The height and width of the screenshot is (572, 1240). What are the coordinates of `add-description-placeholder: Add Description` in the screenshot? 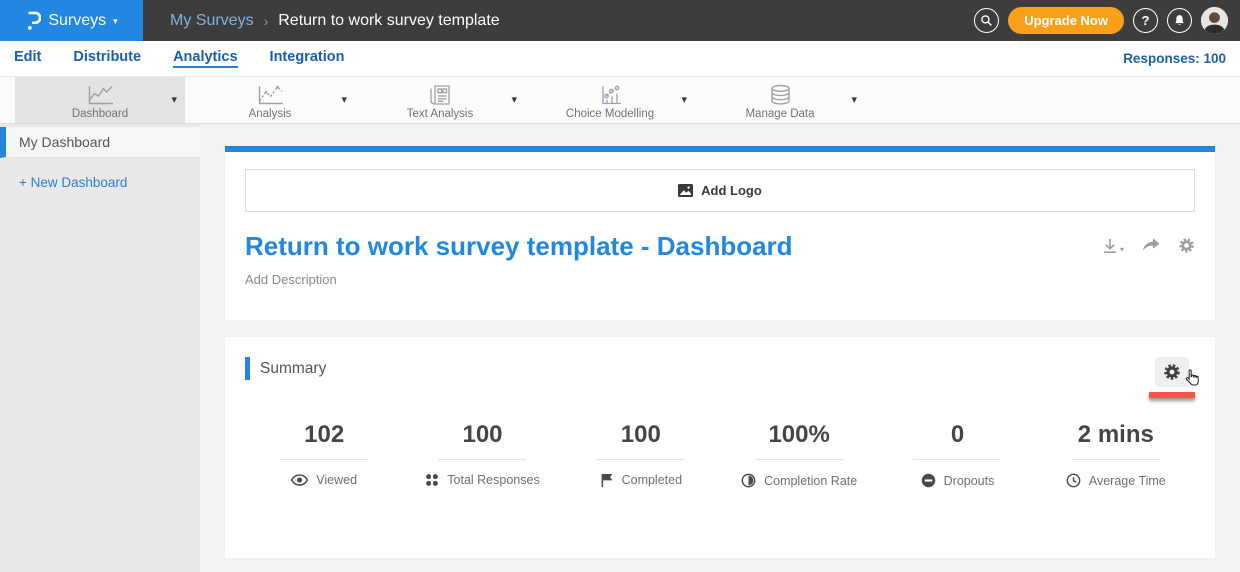 It's located at (291, 279).